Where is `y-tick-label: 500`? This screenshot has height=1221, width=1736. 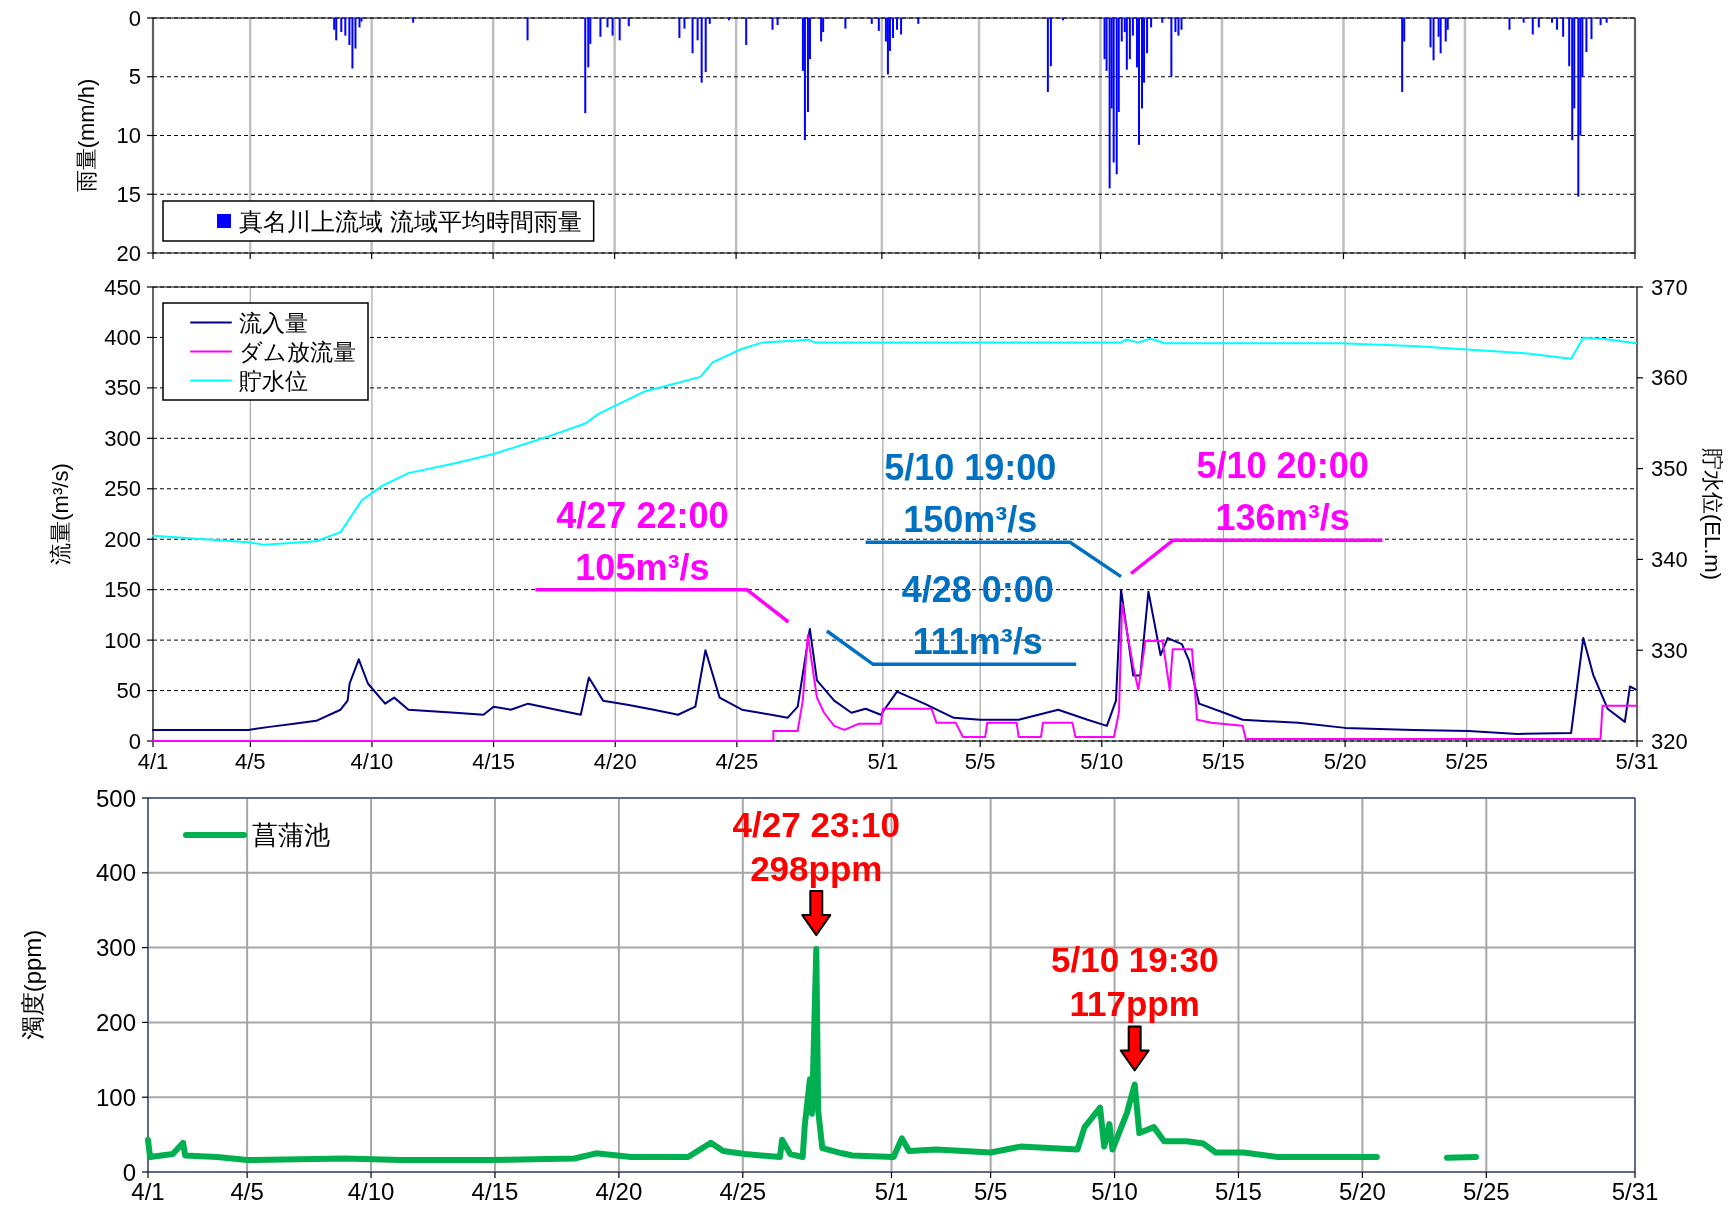
y-tick-label: 500 is located at coordinates (115, 798).